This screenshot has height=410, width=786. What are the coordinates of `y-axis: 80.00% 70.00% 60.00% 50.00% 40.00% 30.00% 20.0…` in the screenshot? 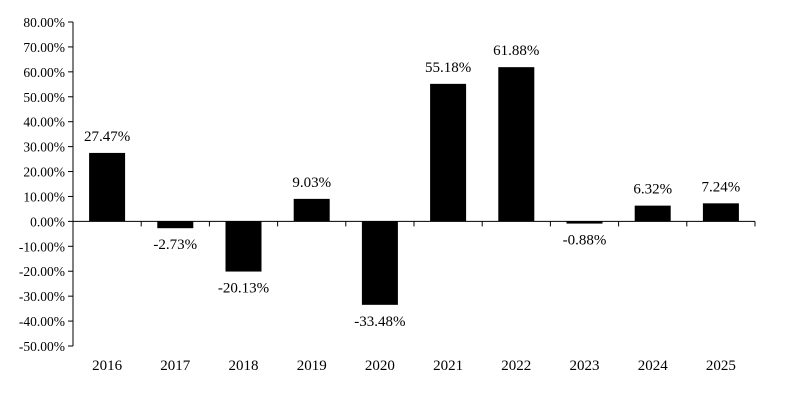 It's located at (46, 184).